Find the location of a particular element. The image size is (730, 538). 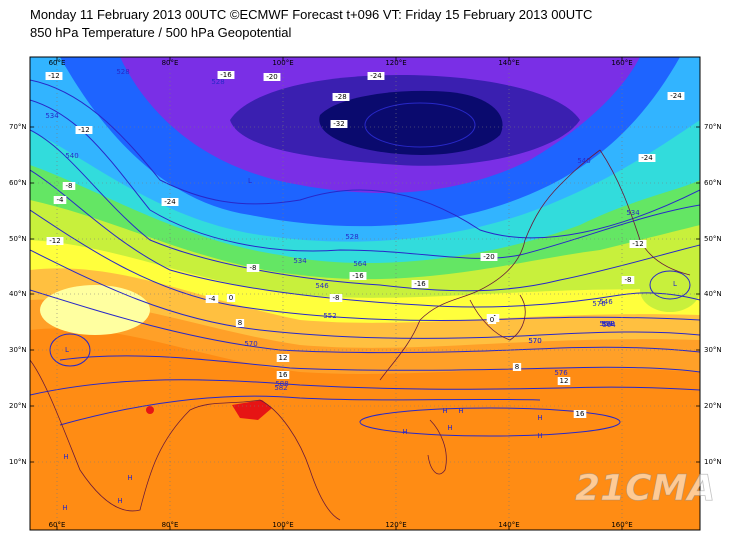

contour-low-east is located at coordinates (670, 285).